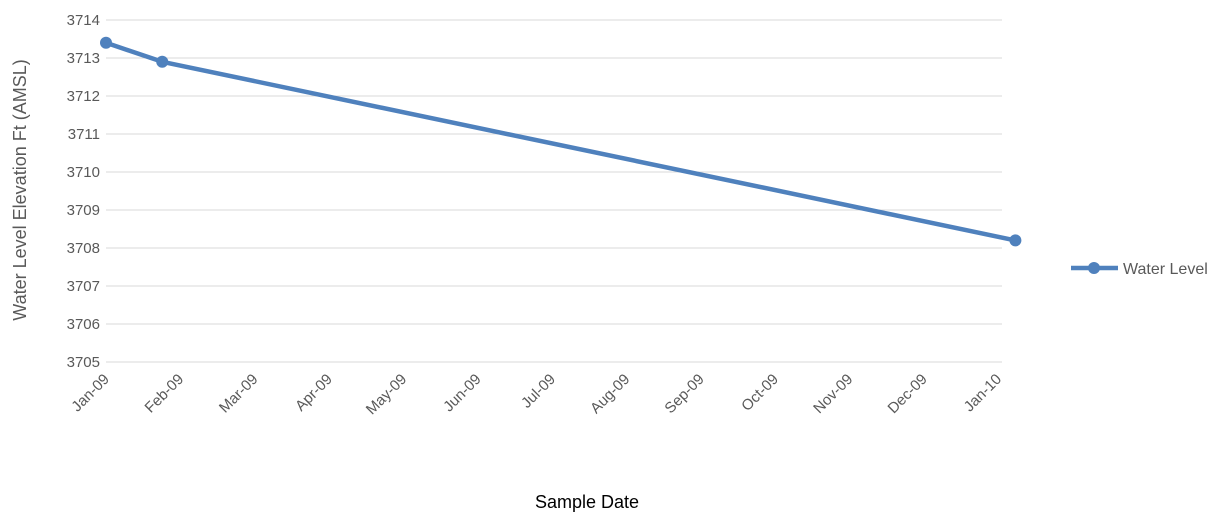 This screenshot has width=1231, height=515. What do you see at coordinates (983, 393) in the screenshot?
I see `x-tick-label: Jan-10` at bounding box center [983, 393].